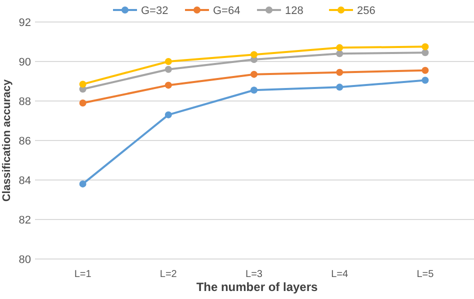 This screenshot has width=474, height=299. Describe the element at coordinates (24, 62) in the screenshot. I see `y-tick-label: 90` at that location.